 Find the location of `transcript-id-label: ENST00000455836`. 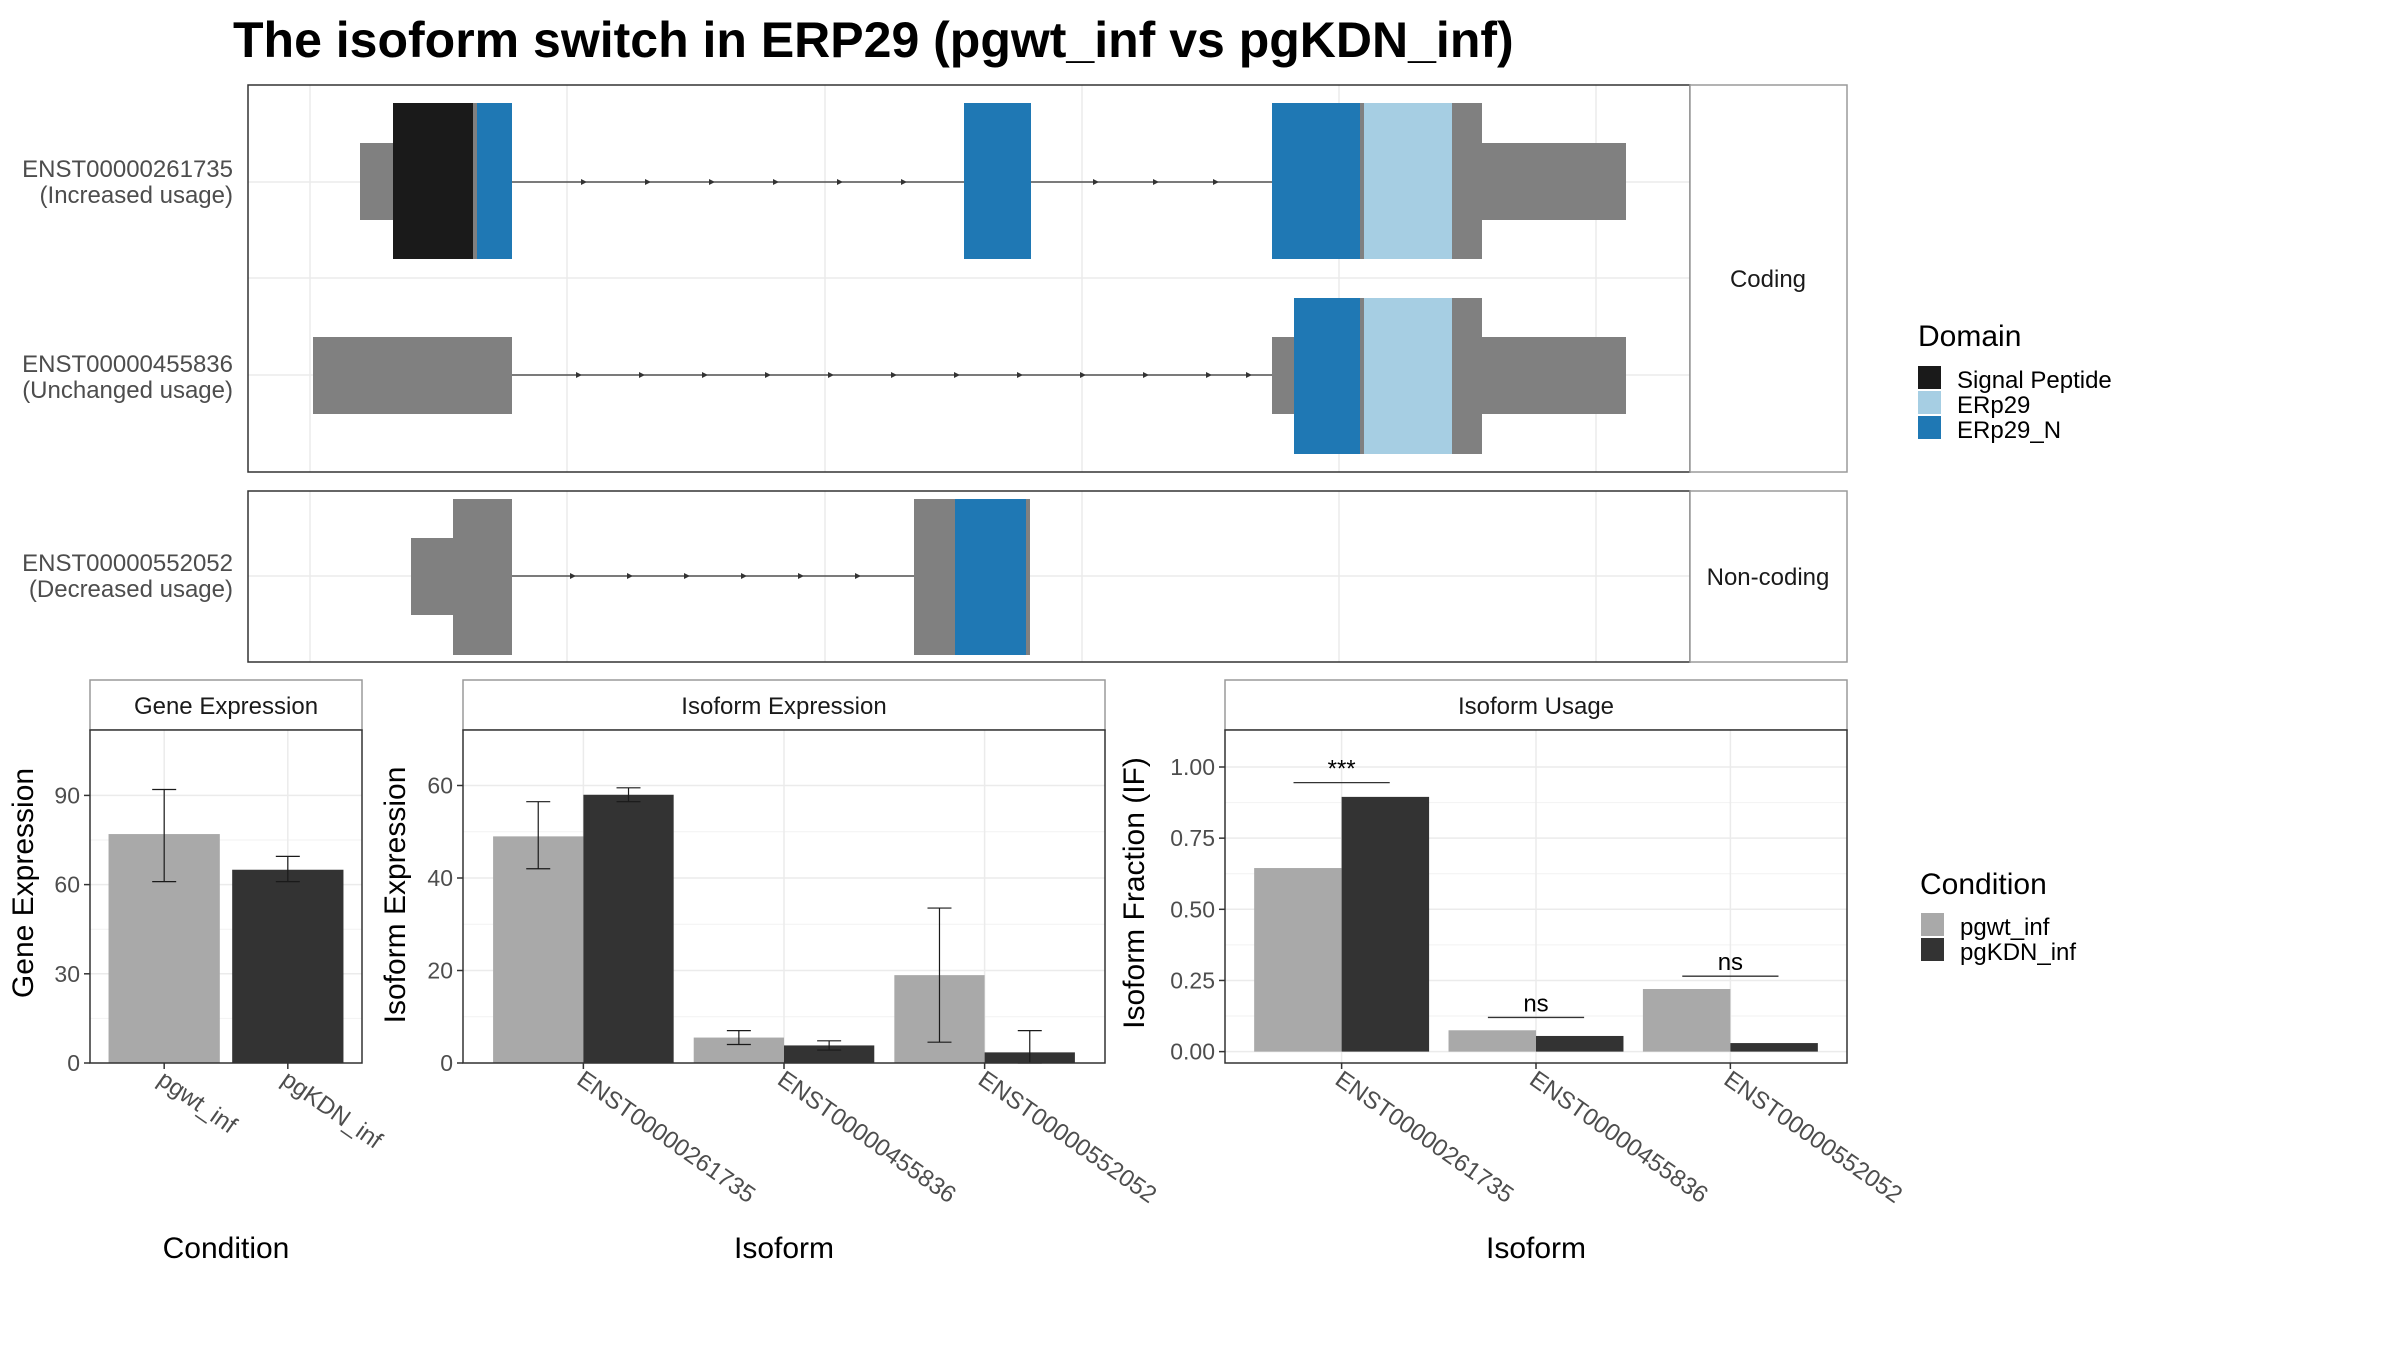

transcript-id-label: ENST00000455836 is located at coordinates (127, 364).